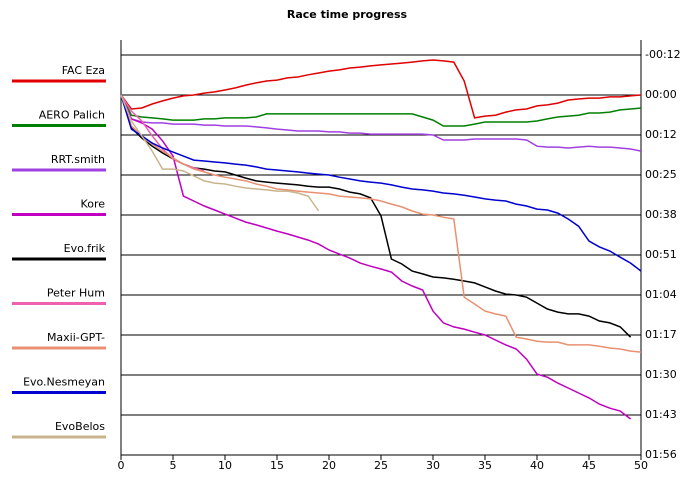  Describe the element at coordinates (661, 294) in the screenshot. I see `y-tick-label: 01:04` at that location.